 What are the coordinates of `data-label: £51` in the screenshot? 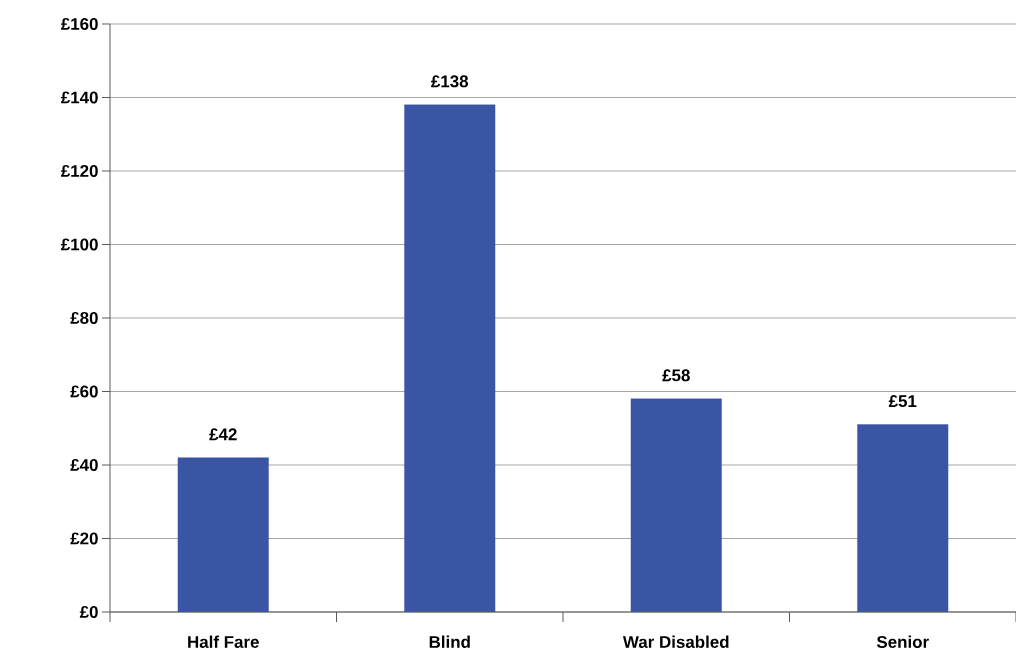 It's located at (902, 401).